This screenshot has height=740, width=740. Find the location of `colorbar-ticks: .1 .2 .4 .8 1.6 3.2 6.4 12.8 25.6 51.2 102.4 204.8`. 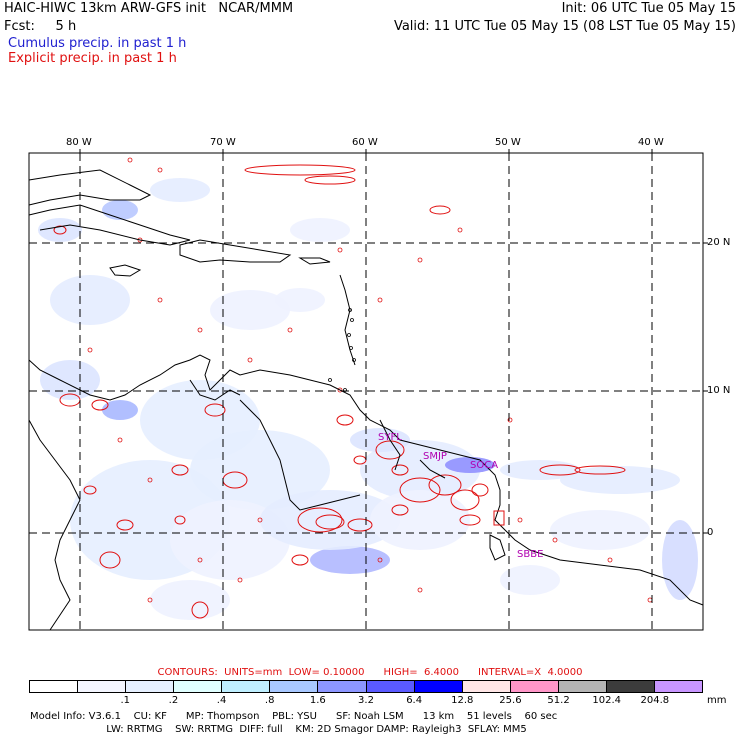

colorbar-ticks: .1 .2 .4 .8 1.6 3.2 6.4 12.8 25.6 51.2 102.4 204.8 is located at coordinates (366, 701).